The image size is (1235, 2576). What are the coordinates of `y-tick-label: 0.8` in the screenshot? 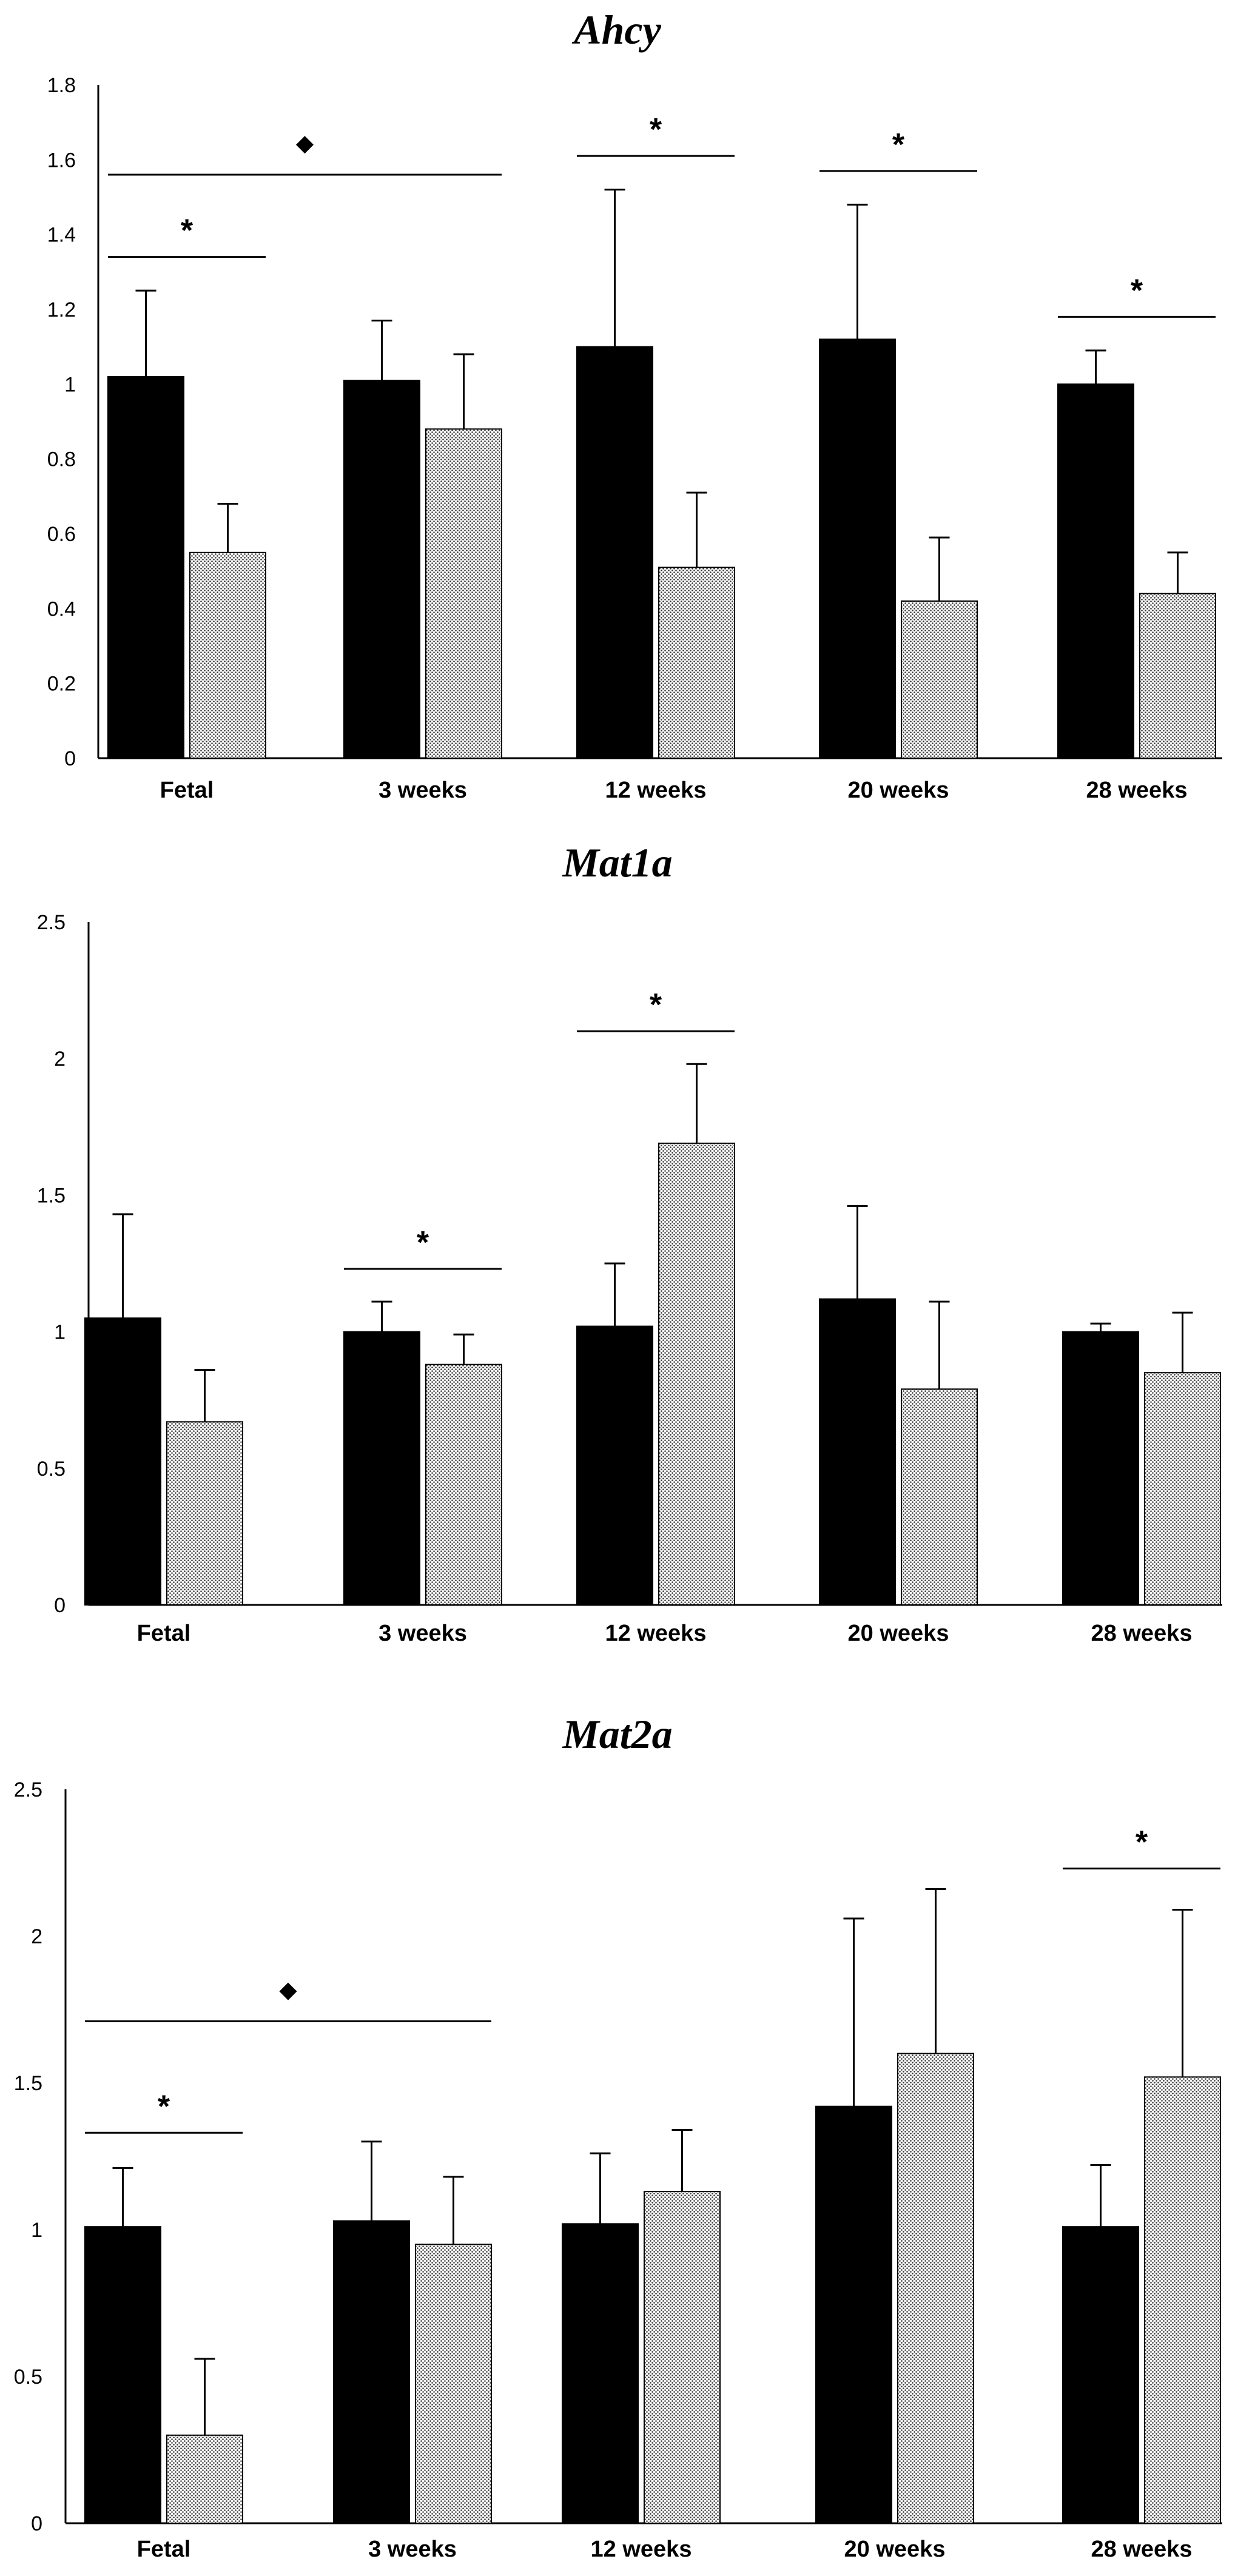 It's located at (62, 459).